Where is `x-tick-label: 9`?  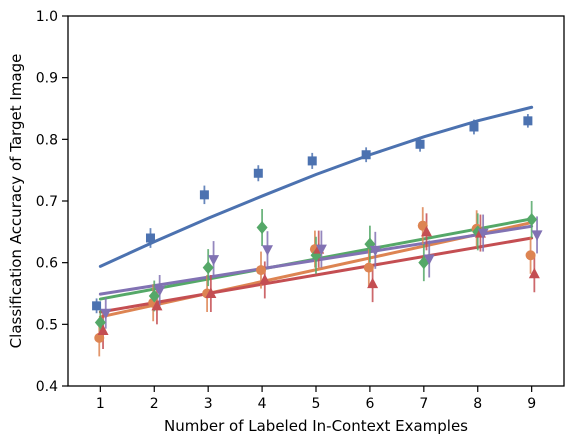 x-tick-label: 9 is located at coordinates (531, 404).